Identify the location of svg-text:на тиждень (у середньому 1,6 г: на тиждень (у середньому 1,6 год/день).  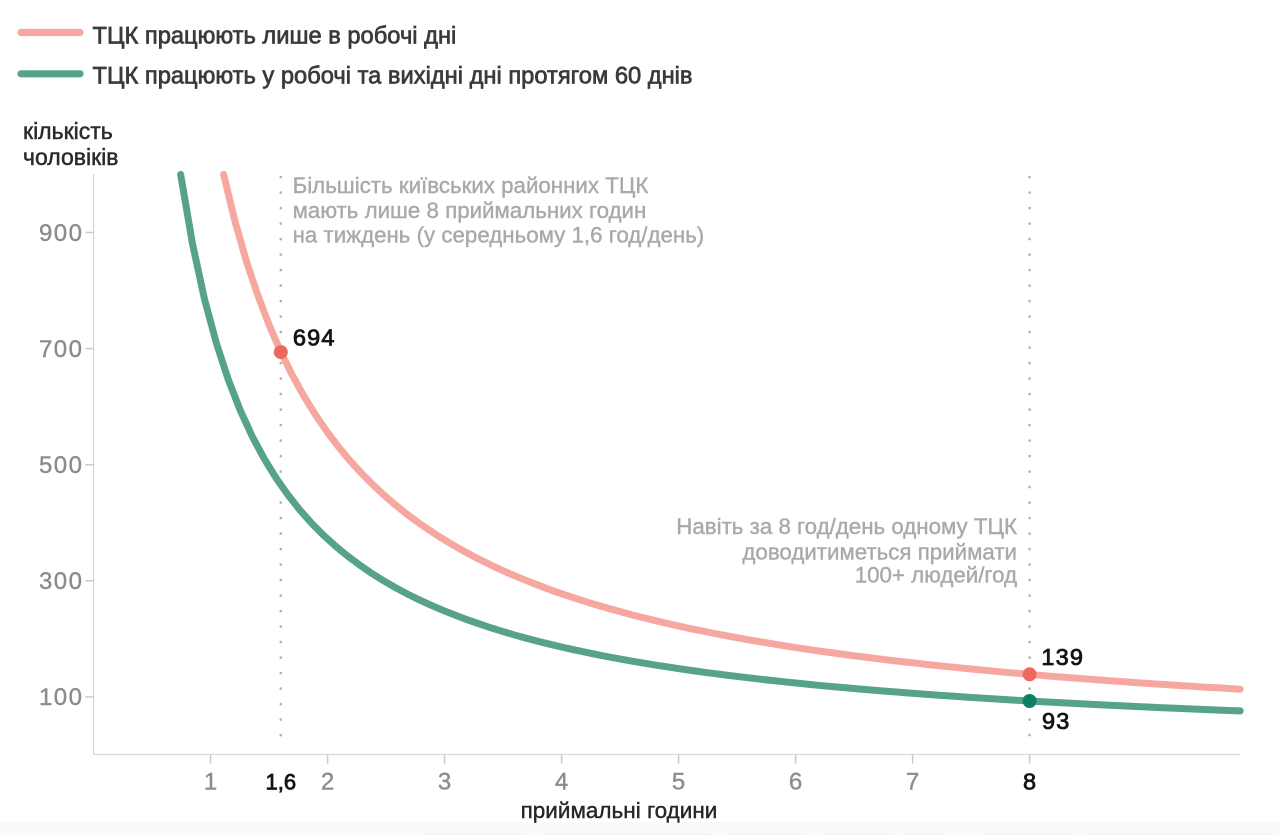
(499, 235).